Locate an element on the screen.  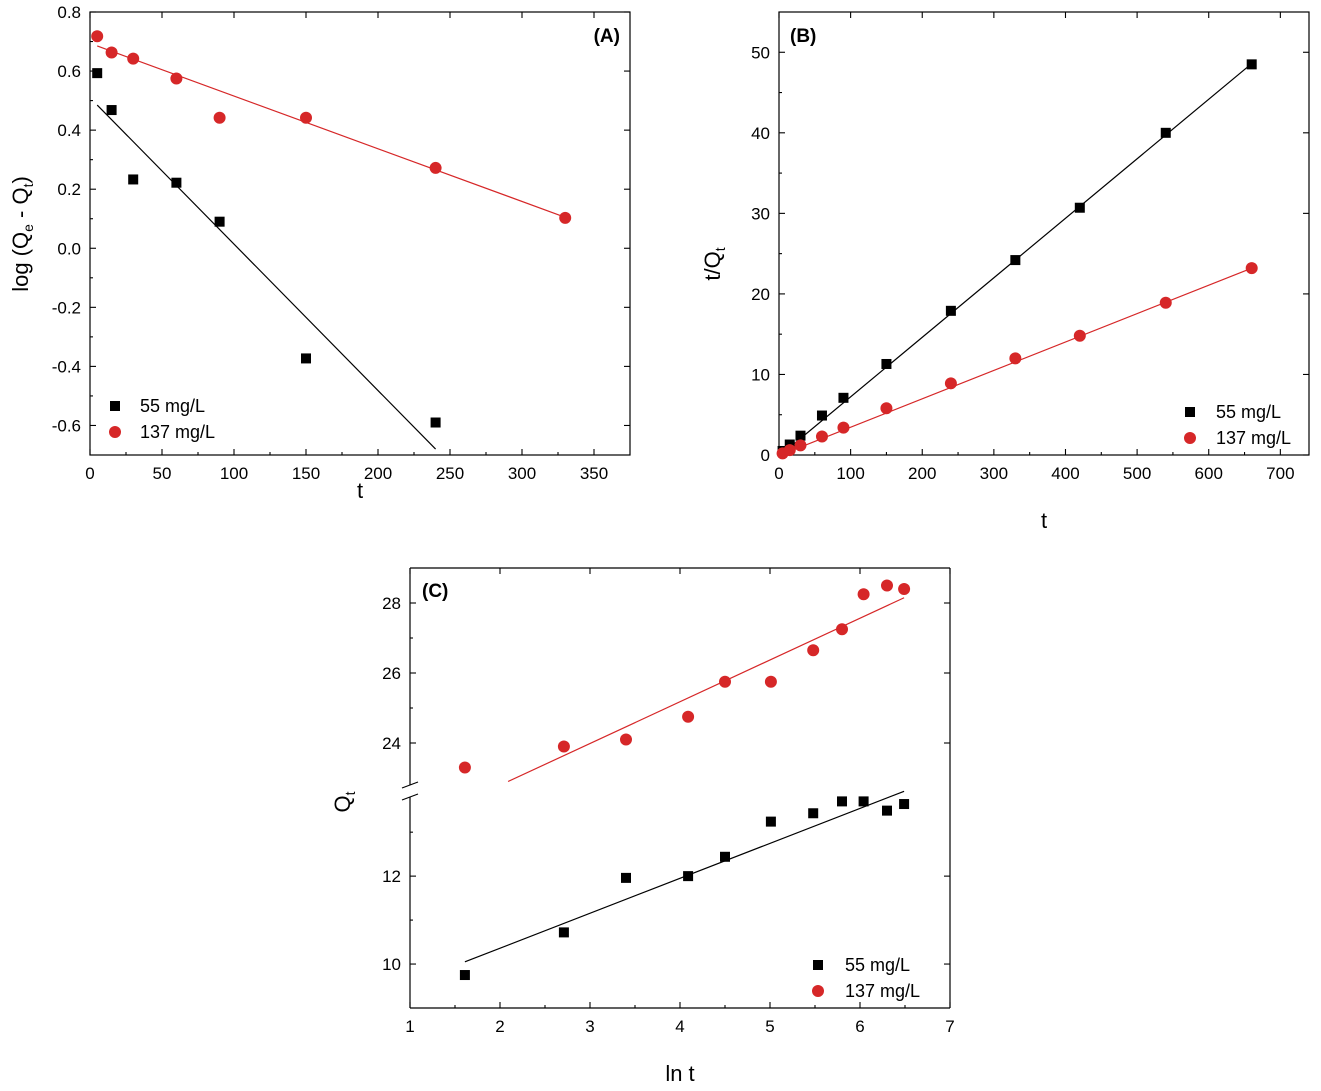
x-tick-label: 600 is located at coordinates (1209, 473).